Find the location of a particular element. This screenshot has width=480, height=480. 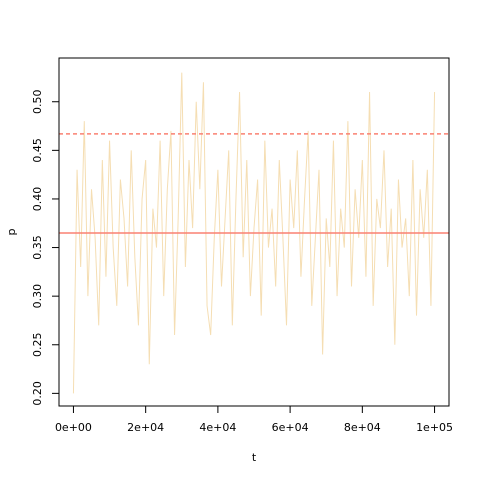

y-tick-label: 0.45 is located at coordinates (37, 150).